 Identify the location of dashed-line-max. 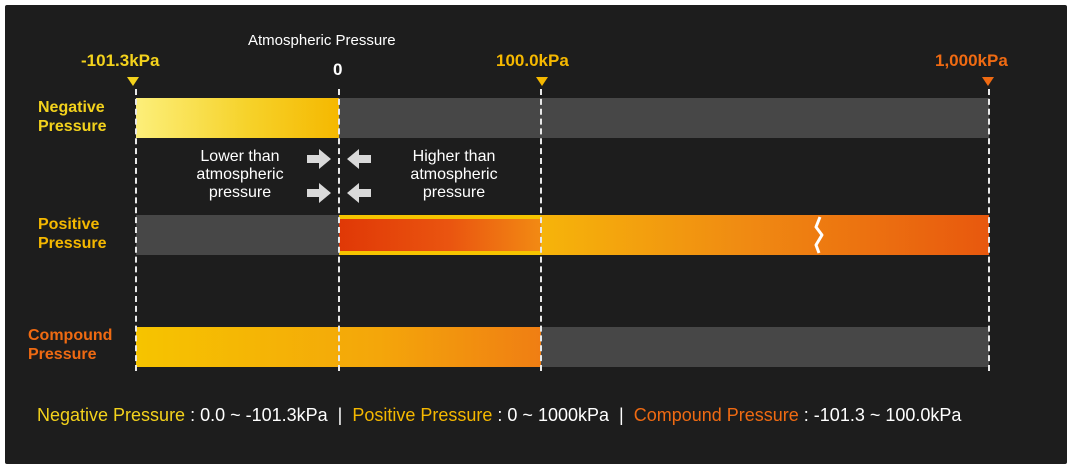
(989, 230).